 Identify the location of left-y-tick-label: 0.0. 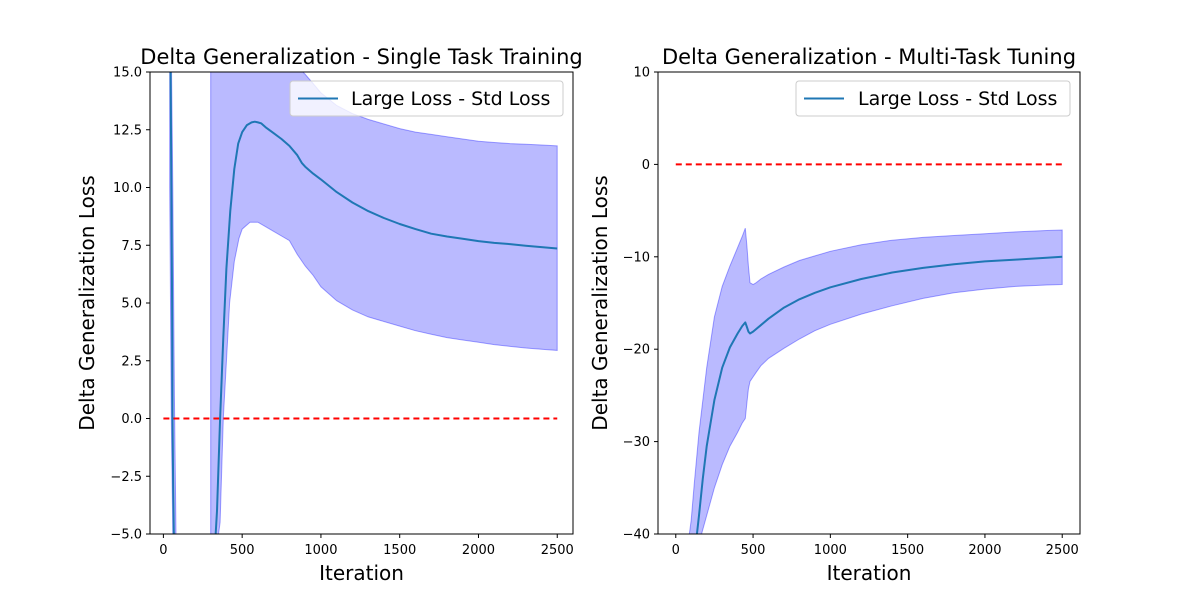
(131, 419).